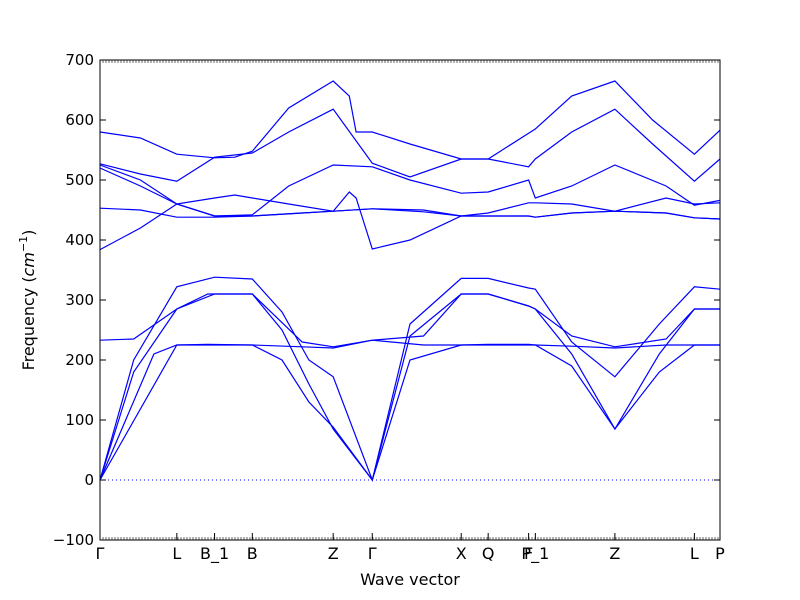  What do you see at coordinates (79, 240) in the screenshot?
I see `y-tick-label-5: 400` at bounding box center [79, 240].